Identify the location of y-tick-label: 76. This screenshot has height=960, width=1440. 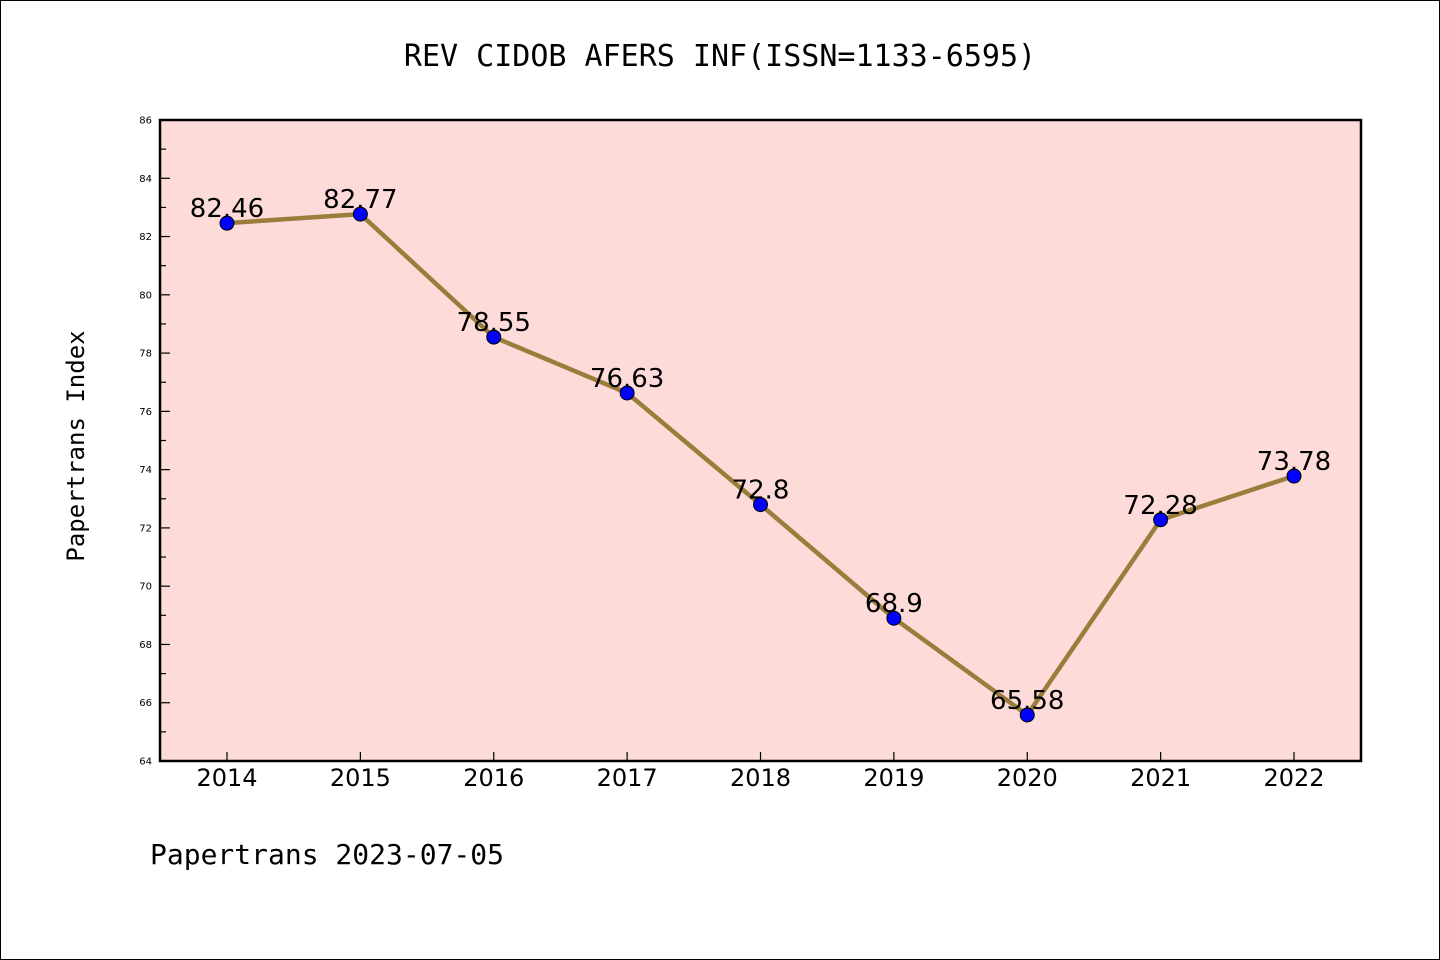
(145, 412).